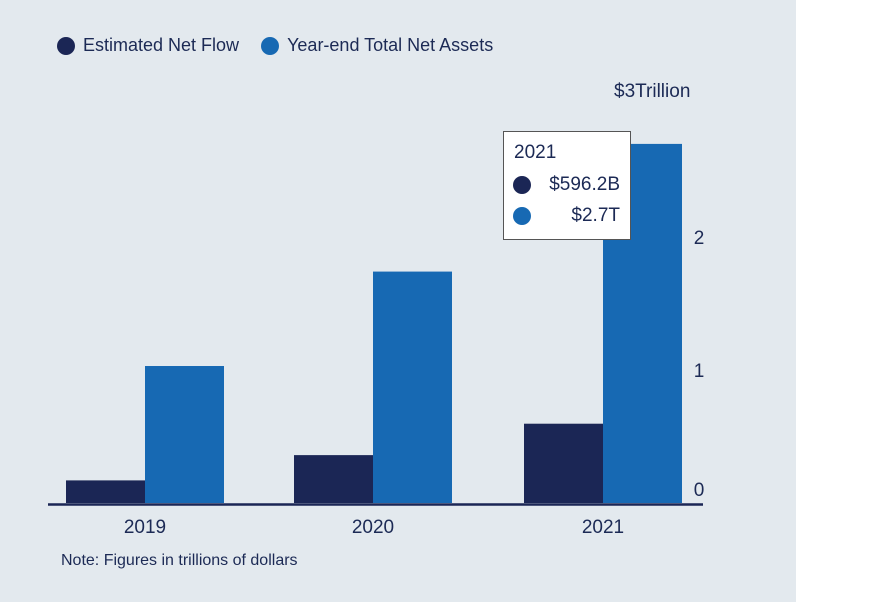 The height and width of the screenshot is (602, 869). Describe the element at coordinates (584, 184) in the screenshot. I see `tooltip-net-flow-value: $596.2B` at that location.